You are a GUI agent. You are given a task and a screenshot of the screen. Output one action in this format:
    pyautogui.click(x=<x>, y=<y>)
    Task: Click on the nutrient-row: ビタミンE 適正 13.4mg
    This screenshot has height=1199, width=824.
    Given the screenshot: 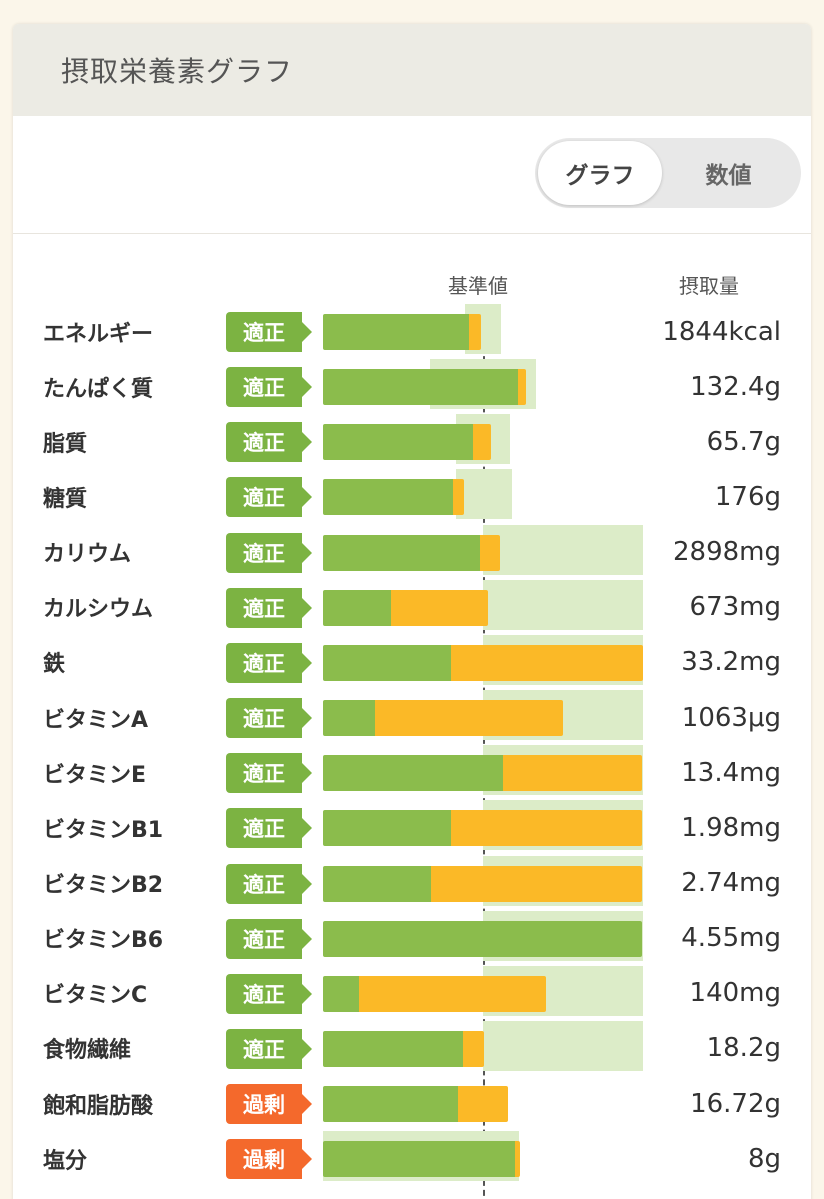 What is the action you would take?
    pyautogui.click(x=412, y=772)
    